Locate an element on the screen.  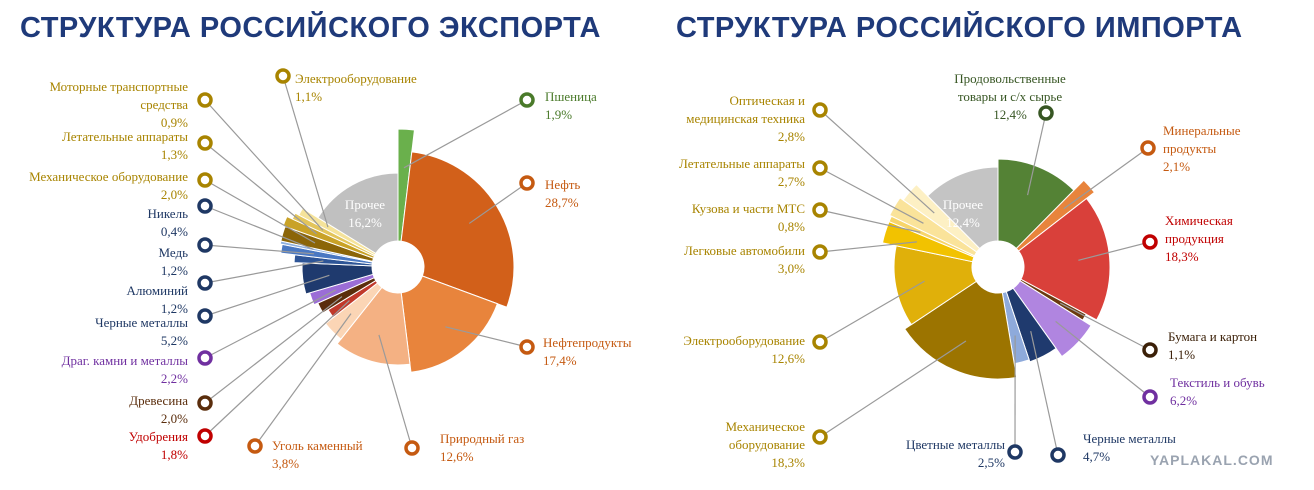
slice-label: Медь 1,2% is located at coordinates (173, 262).